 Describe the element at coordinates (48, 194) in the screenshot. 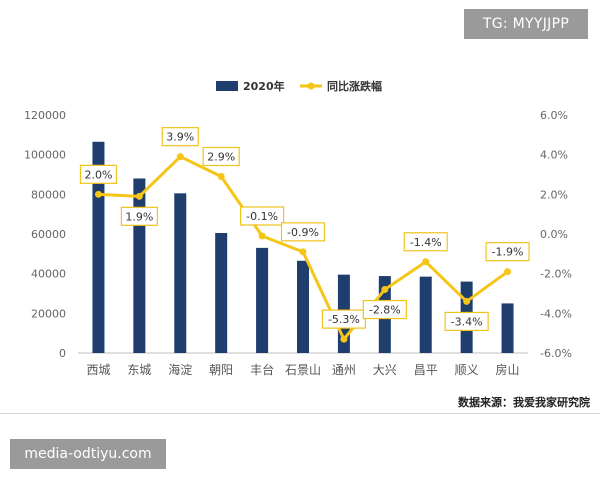

I see `y-left-tick-label: 80000` at that location.